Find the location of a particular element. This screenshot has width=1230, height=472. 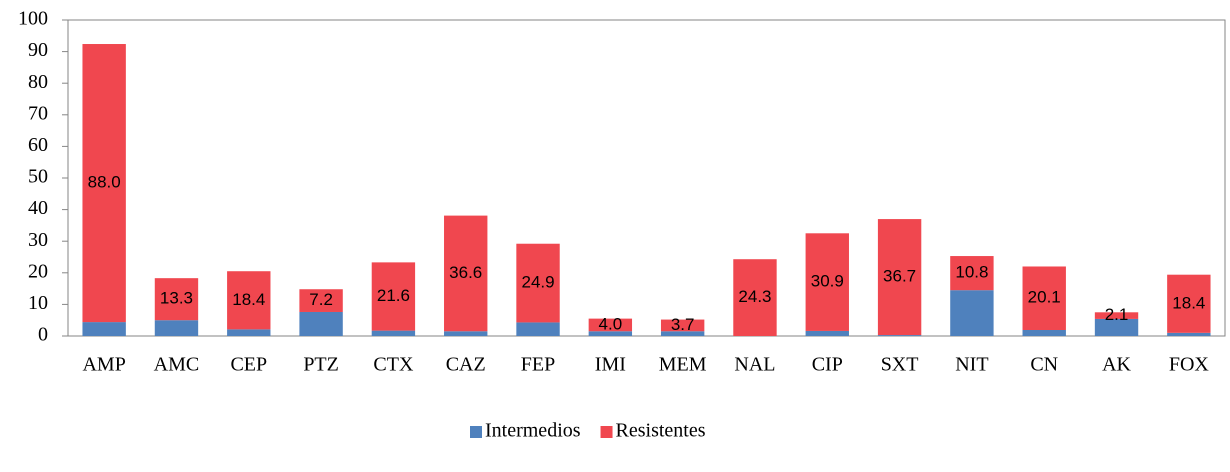

data-label: 30.9 is located at coordinates (827, 281).